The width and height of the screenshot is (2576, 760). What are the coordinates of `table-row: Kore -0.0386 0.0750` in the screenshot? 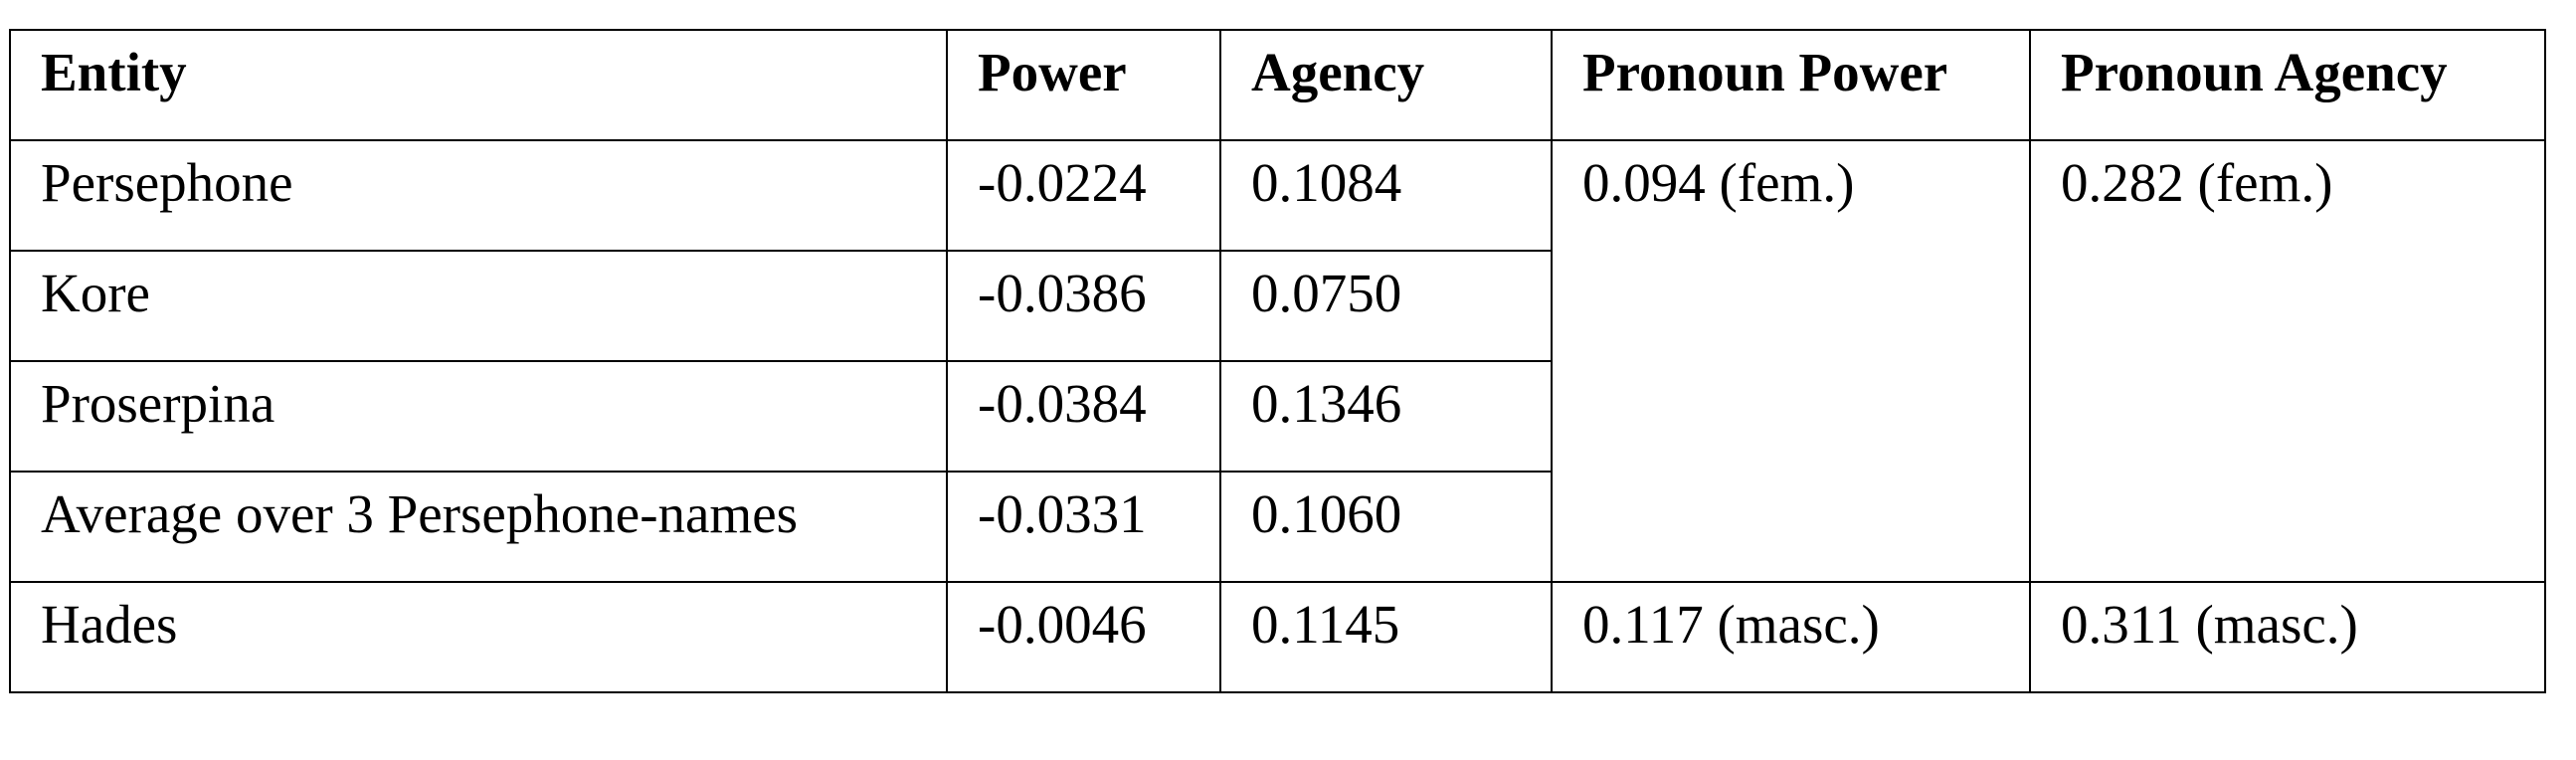 It's located at (1277, 306).